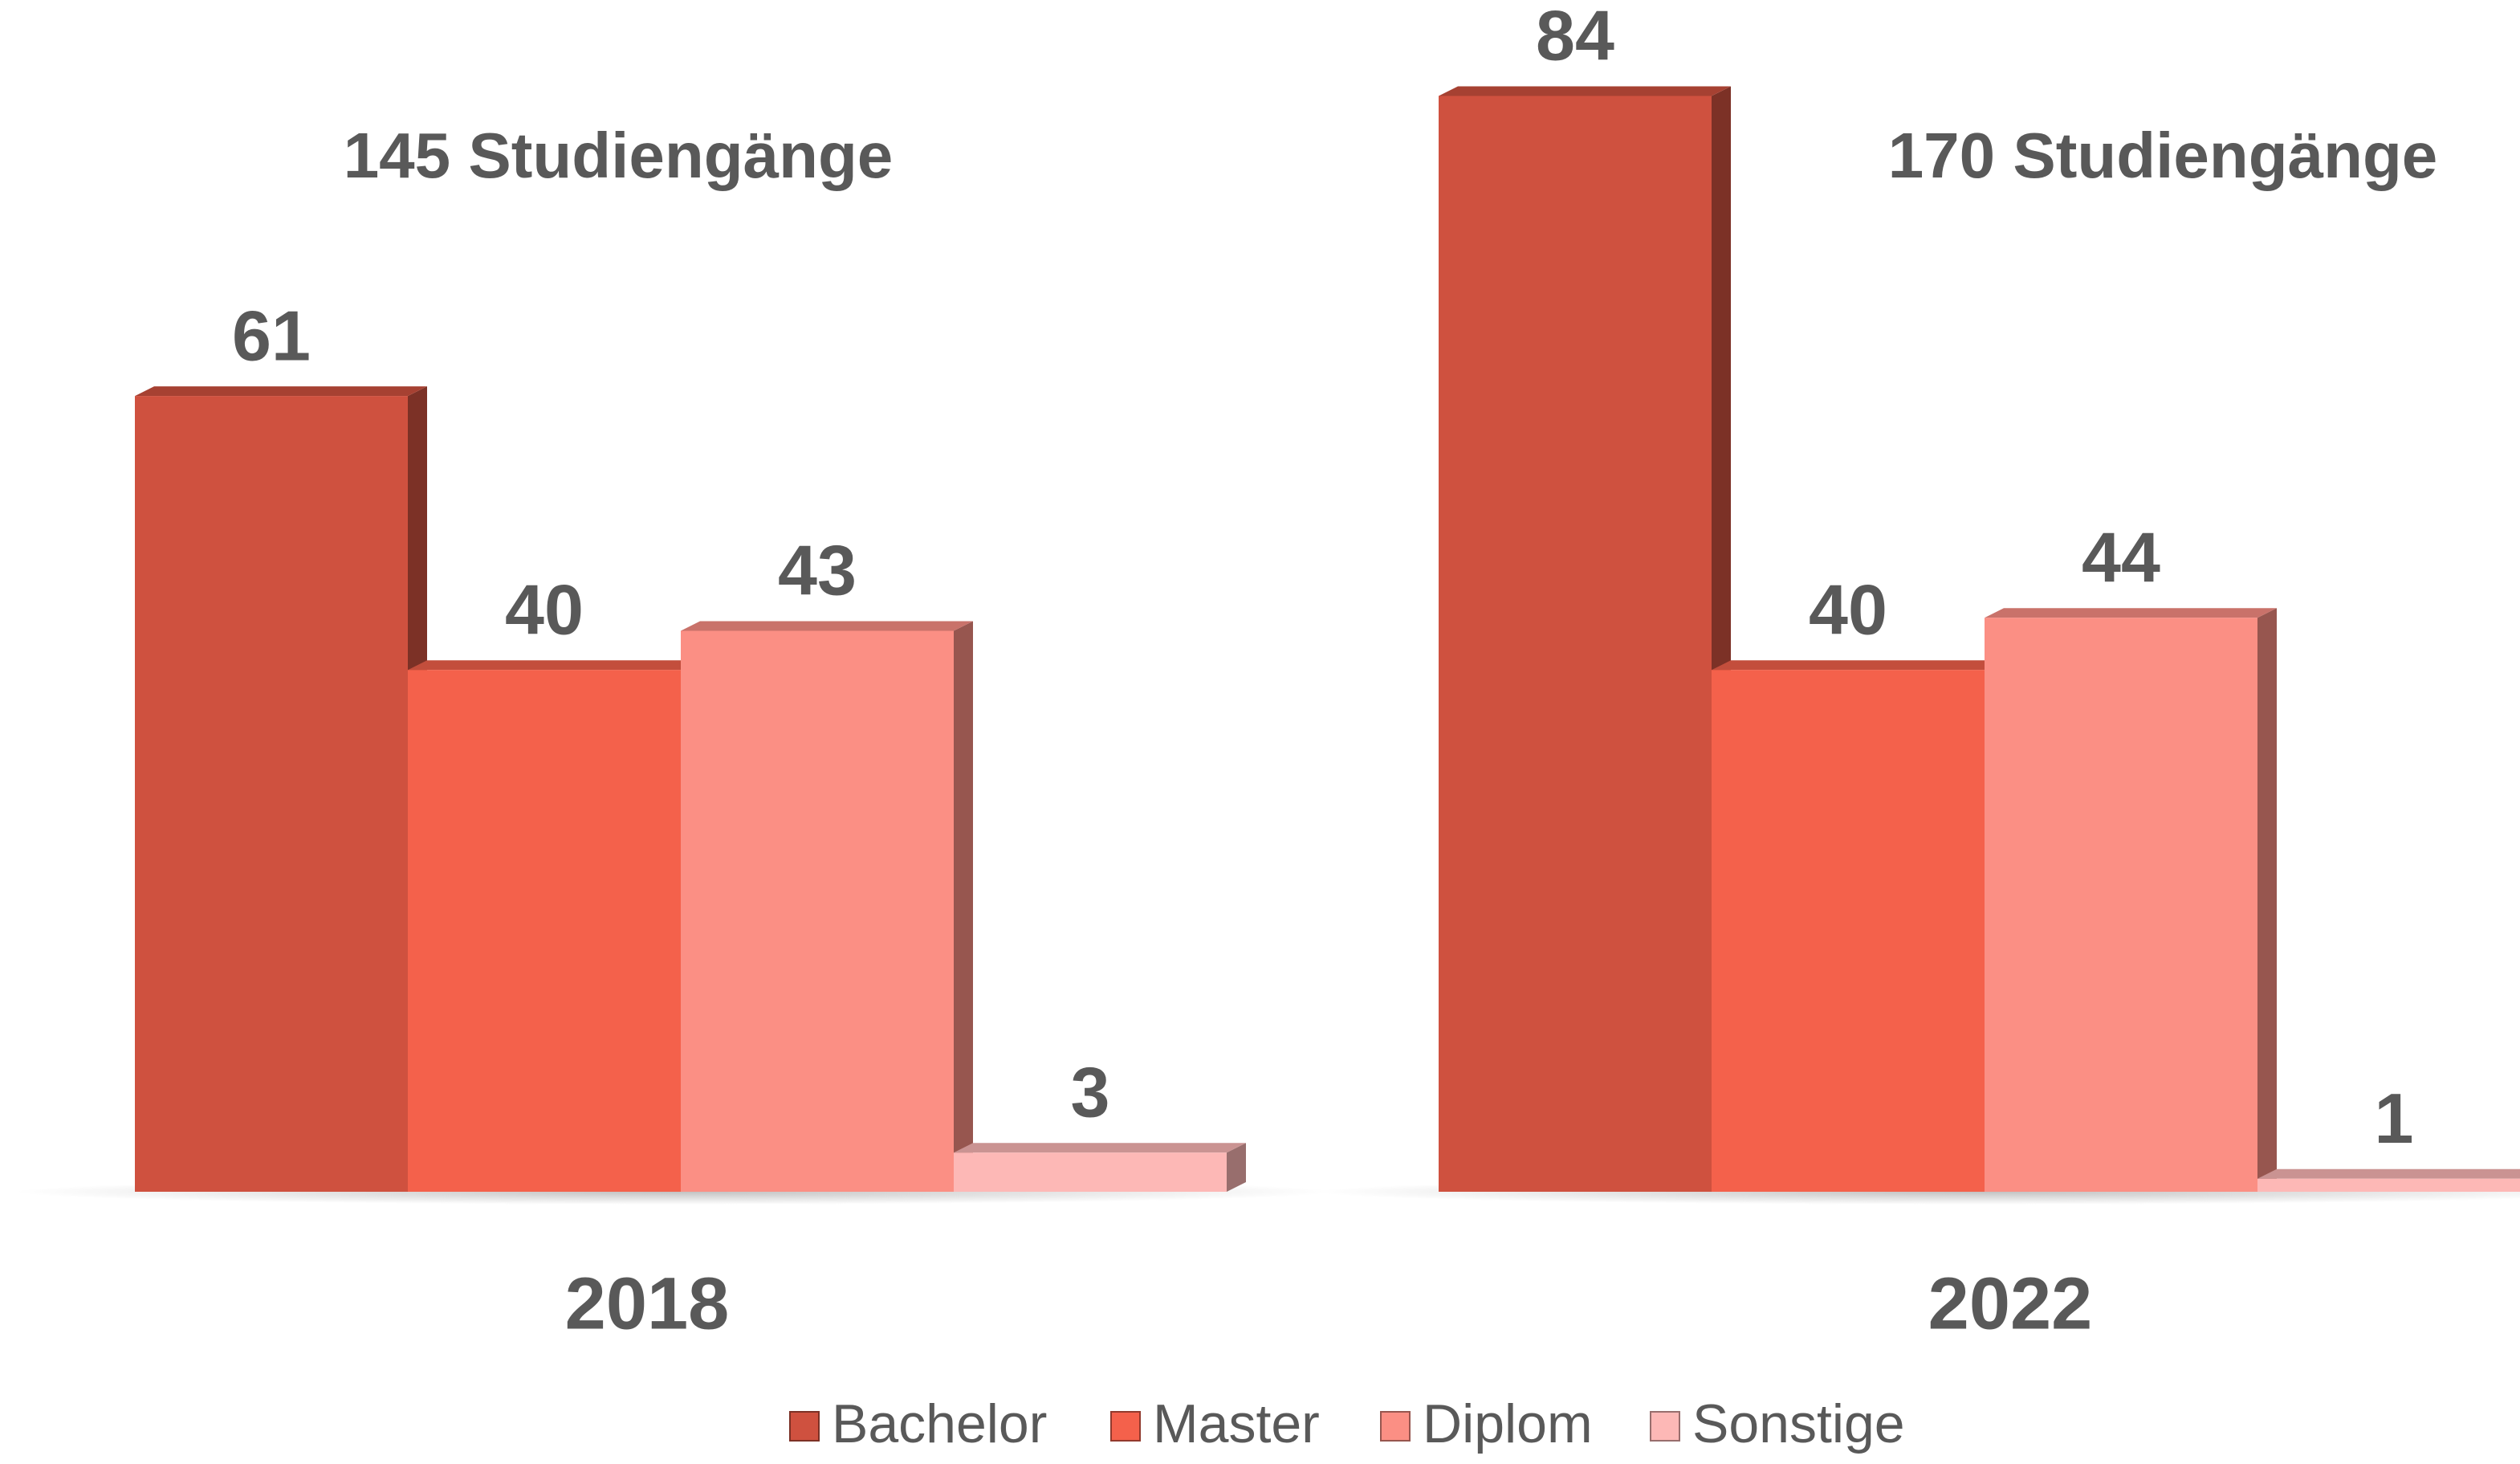  What do you see at coordinates (817, 570) in the screenshot?
I see `data-label: 43` at bounding box center [817, 570].